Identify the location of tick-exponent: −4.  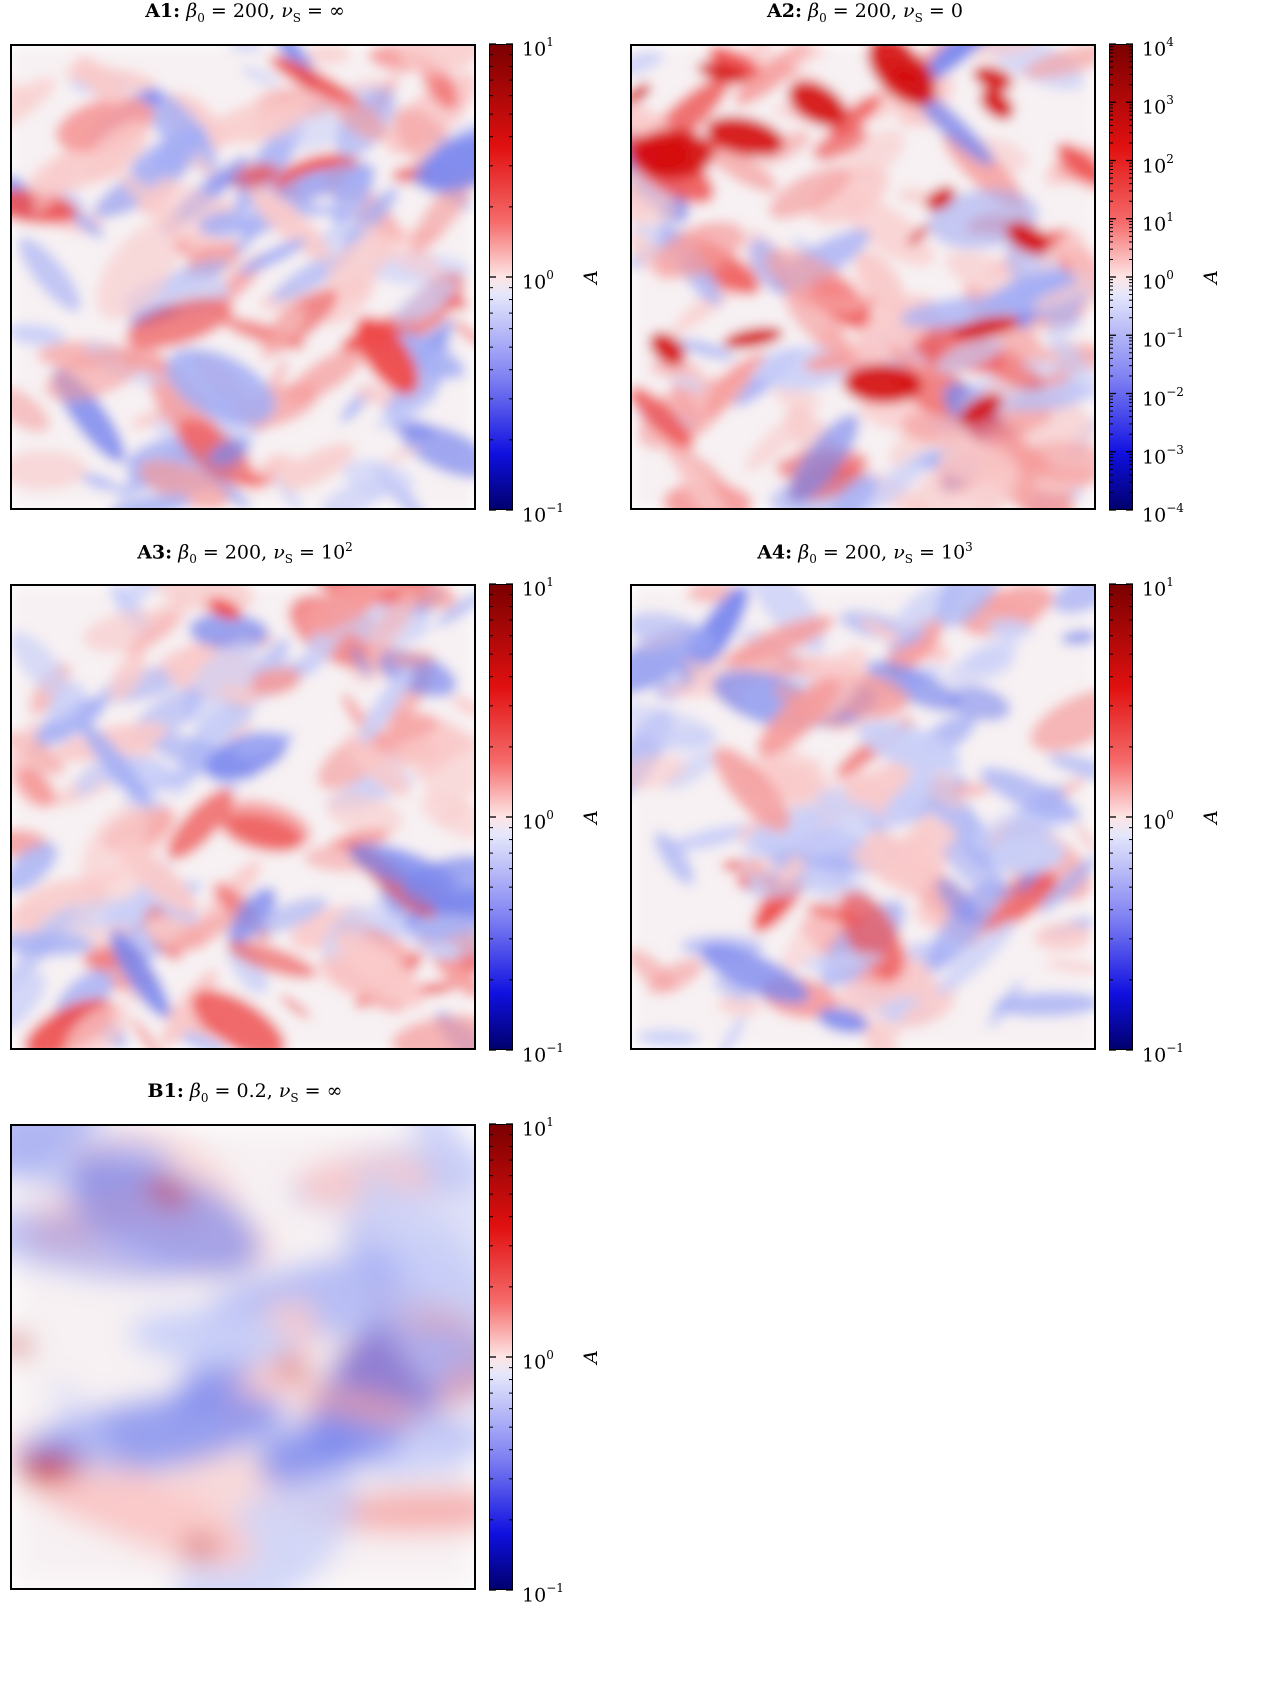
(1175, 508).